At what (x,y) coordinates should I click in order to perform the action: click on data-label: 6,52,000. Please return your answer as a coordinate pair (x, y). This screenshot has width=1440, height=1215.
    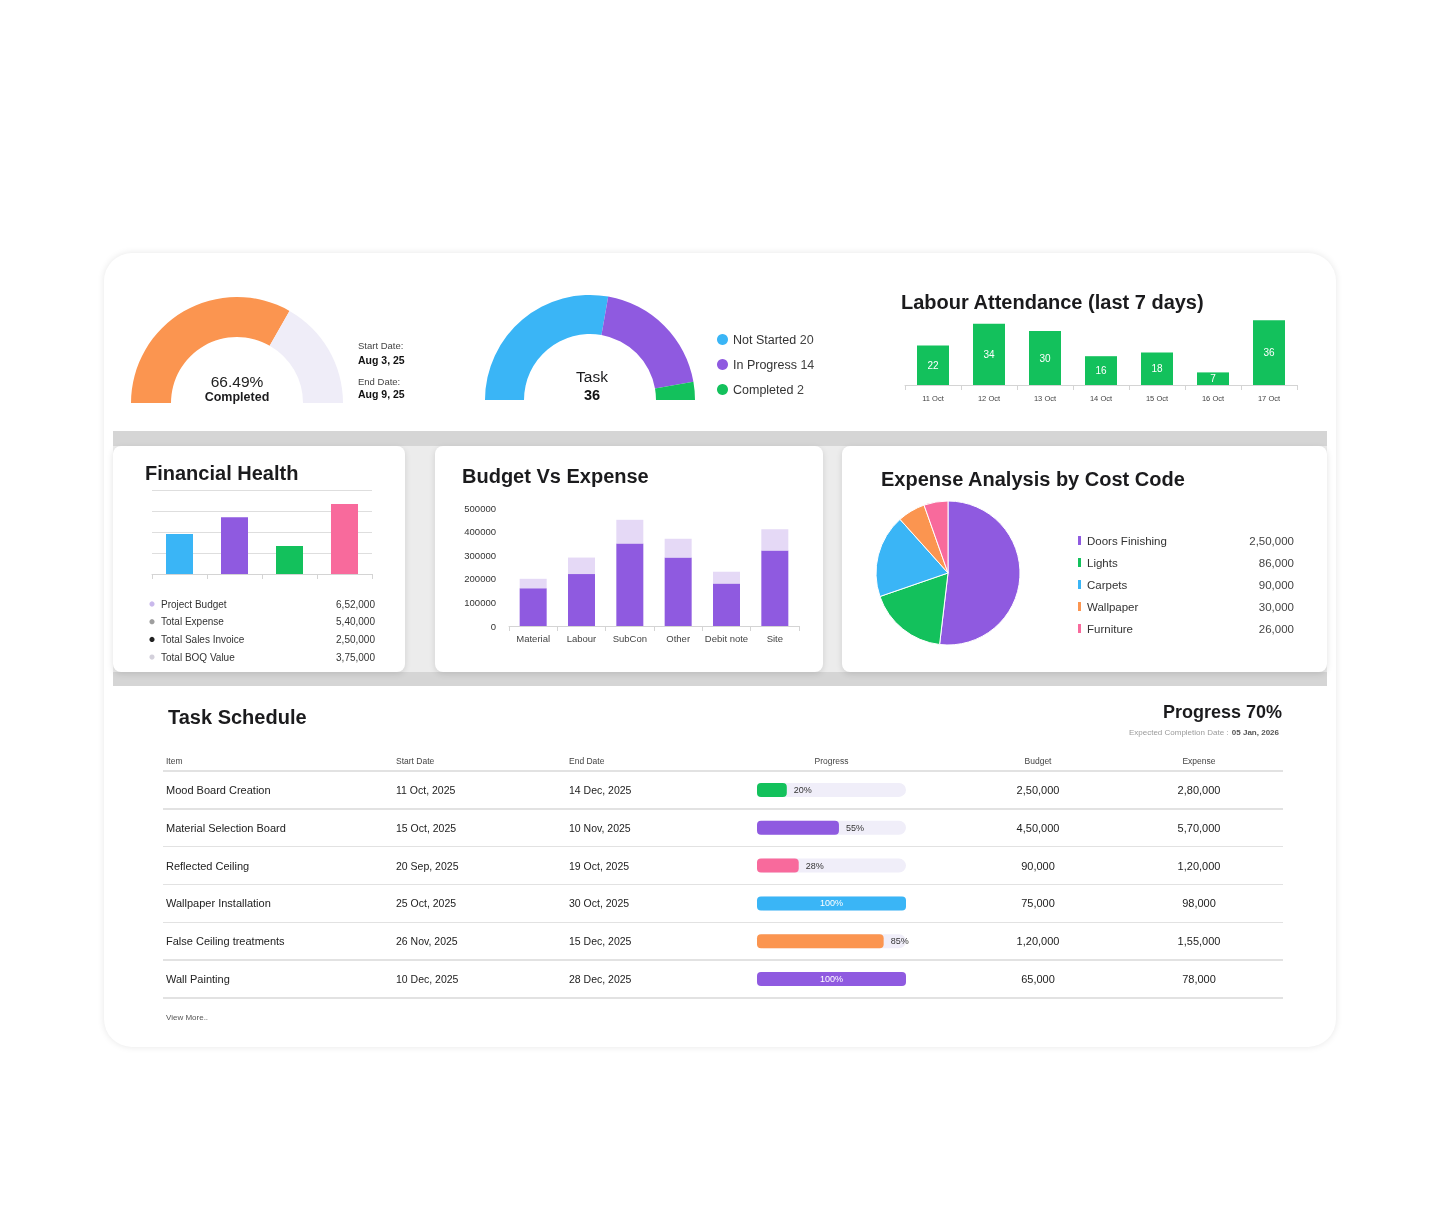
    Looking at the image, I should click on (356, 604).